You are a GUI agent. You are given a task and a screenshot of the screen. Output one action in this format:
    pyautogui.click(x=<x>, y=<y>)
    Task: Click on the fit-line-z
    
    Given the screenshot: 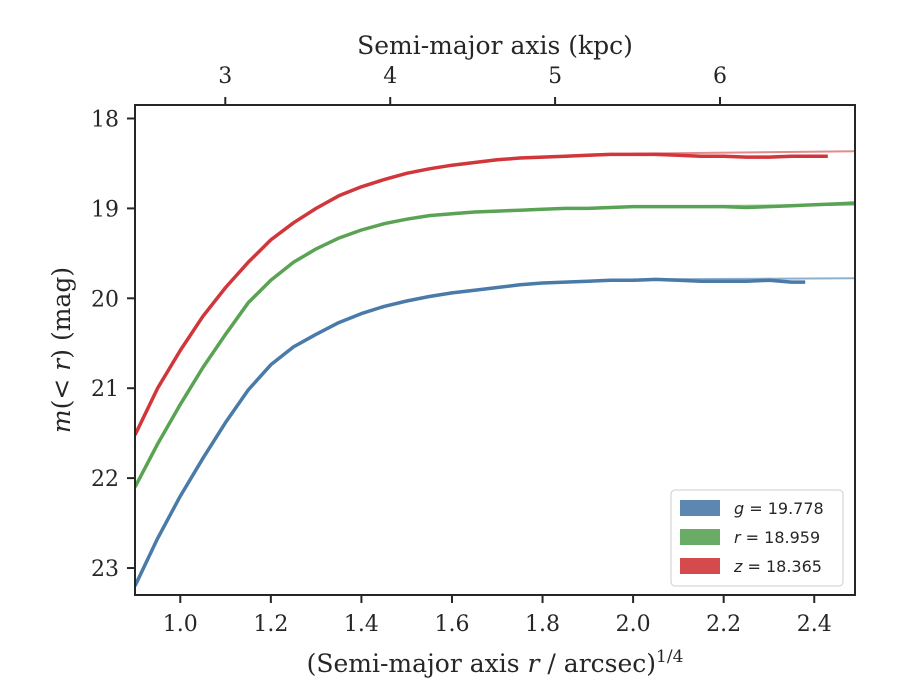 What is the action you would take?
    pyautogui.click(x=744, y=152)
    